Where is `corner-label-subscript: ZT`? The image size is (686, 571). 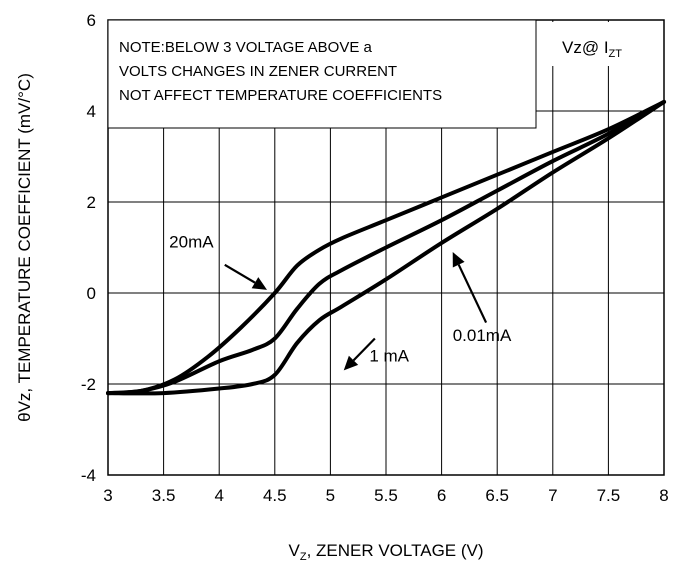 corner-label-subscript: ZT is located at coordinates (616, 54).